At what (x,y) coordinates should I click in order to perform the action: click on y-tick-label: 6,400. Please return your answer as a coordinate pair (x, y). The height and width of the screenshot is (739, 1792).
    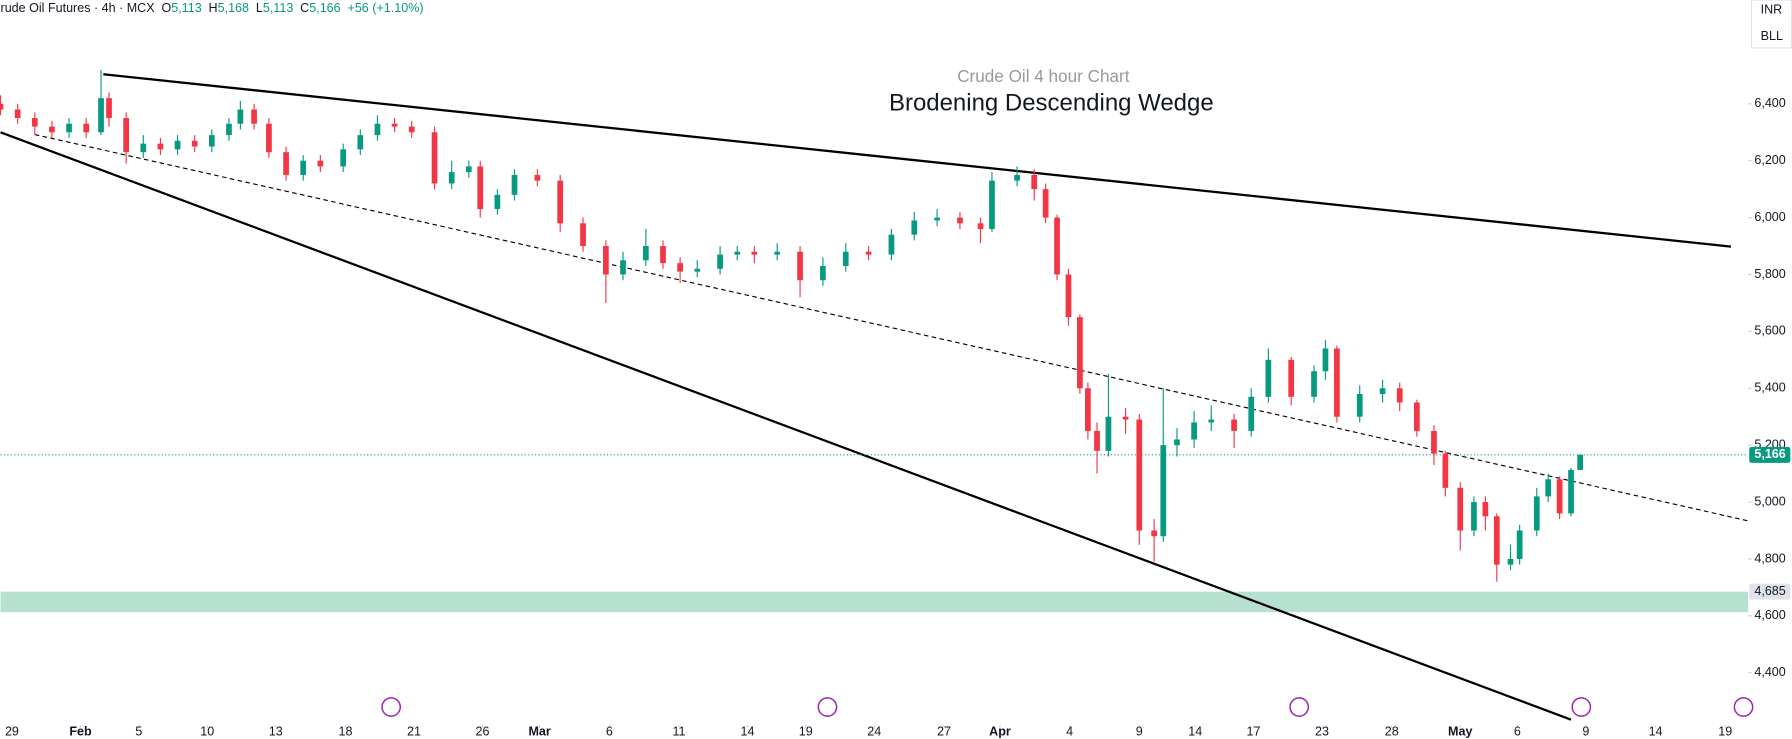
    Looking at the image, I should click on (1769, 103).